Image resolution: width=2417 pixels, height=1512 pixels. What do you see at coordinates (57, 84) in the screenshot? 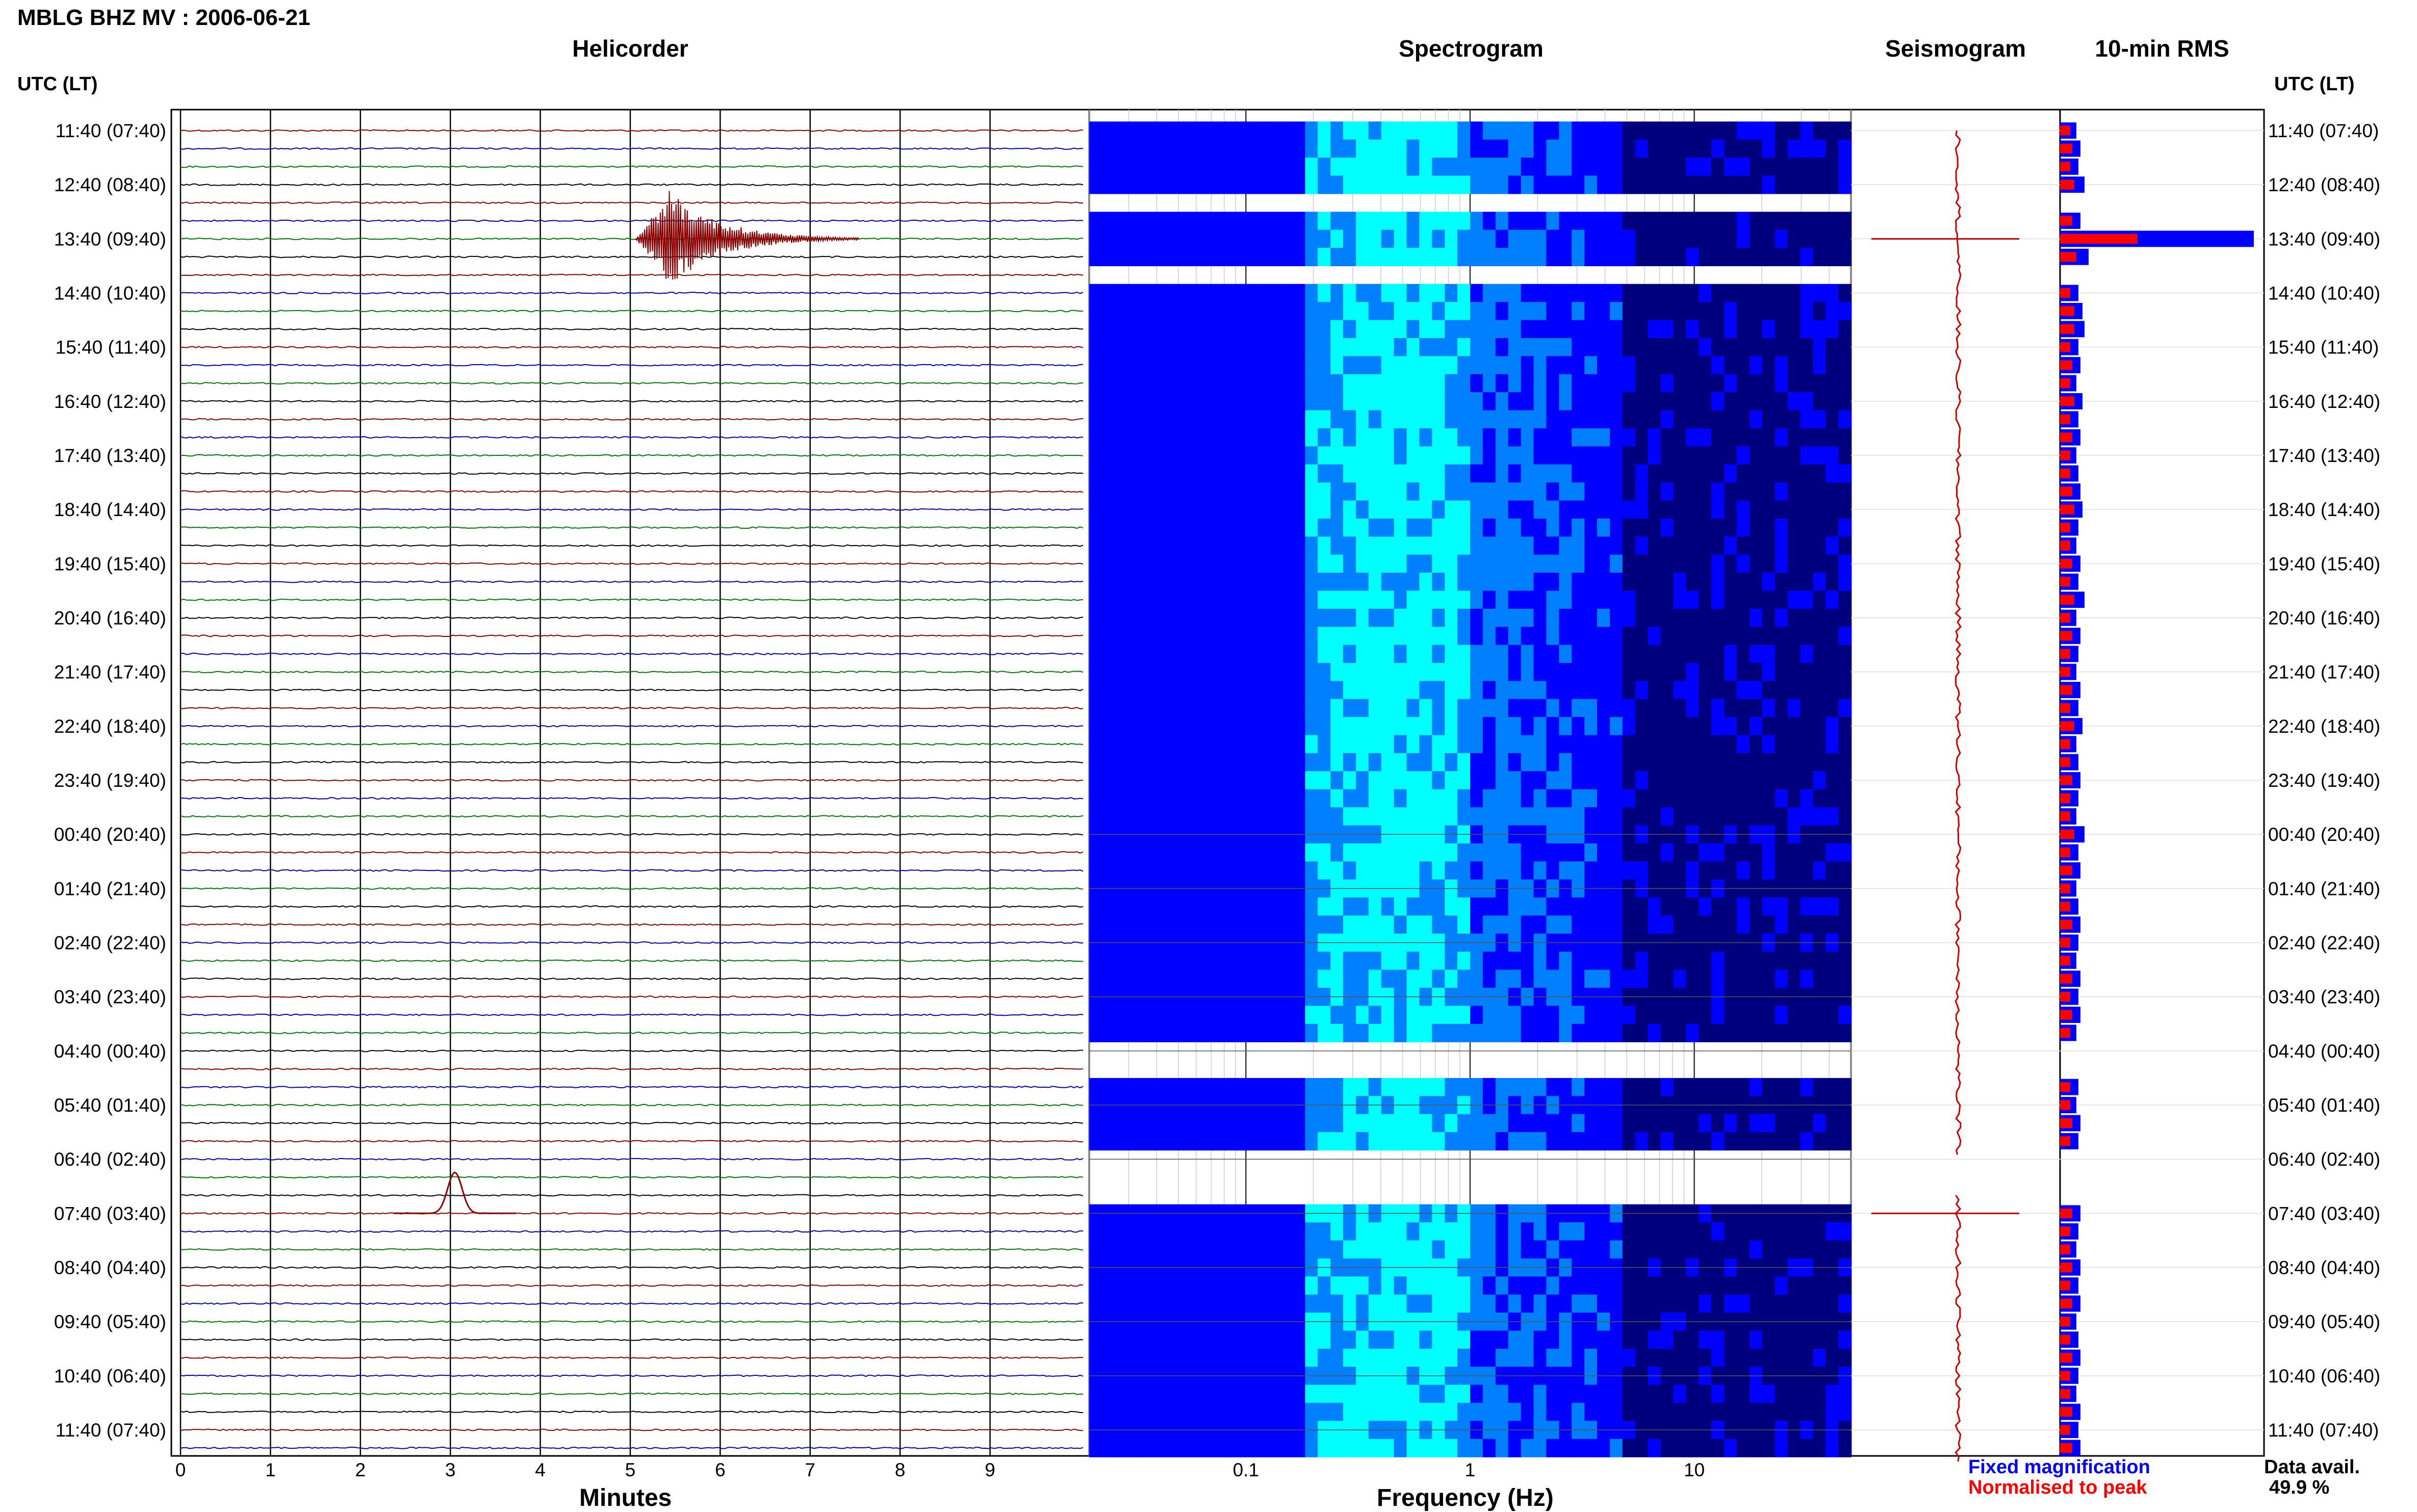
I see `left-axis-header: UTC (LT)` at bounding box center [57, 84].